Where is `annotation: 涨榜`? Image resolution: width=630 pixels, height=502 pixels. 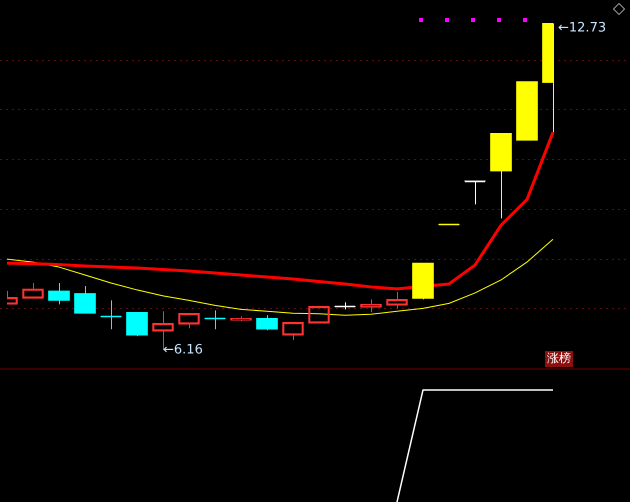 annotation: 涨榜 is located at coordinates (559, 358).